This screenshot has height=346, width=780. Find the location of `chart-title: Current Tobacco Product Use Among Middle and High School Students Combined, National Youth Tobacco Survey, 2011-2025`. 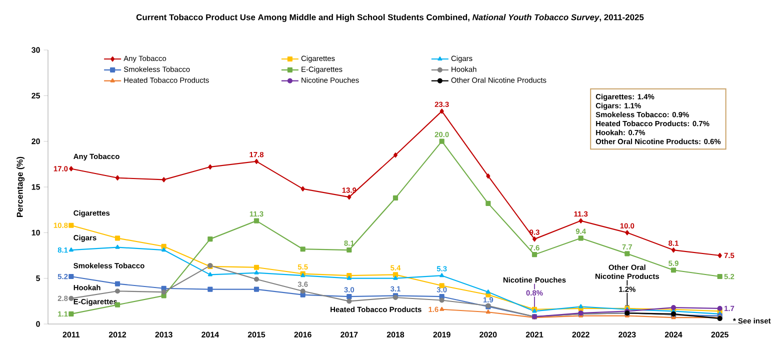

chart-title: Current Tobacco Product Use Among Middle and High School Students Combined, National Youth Tobacco Survey, 2011-2025 is located at coordinates (390, 18).